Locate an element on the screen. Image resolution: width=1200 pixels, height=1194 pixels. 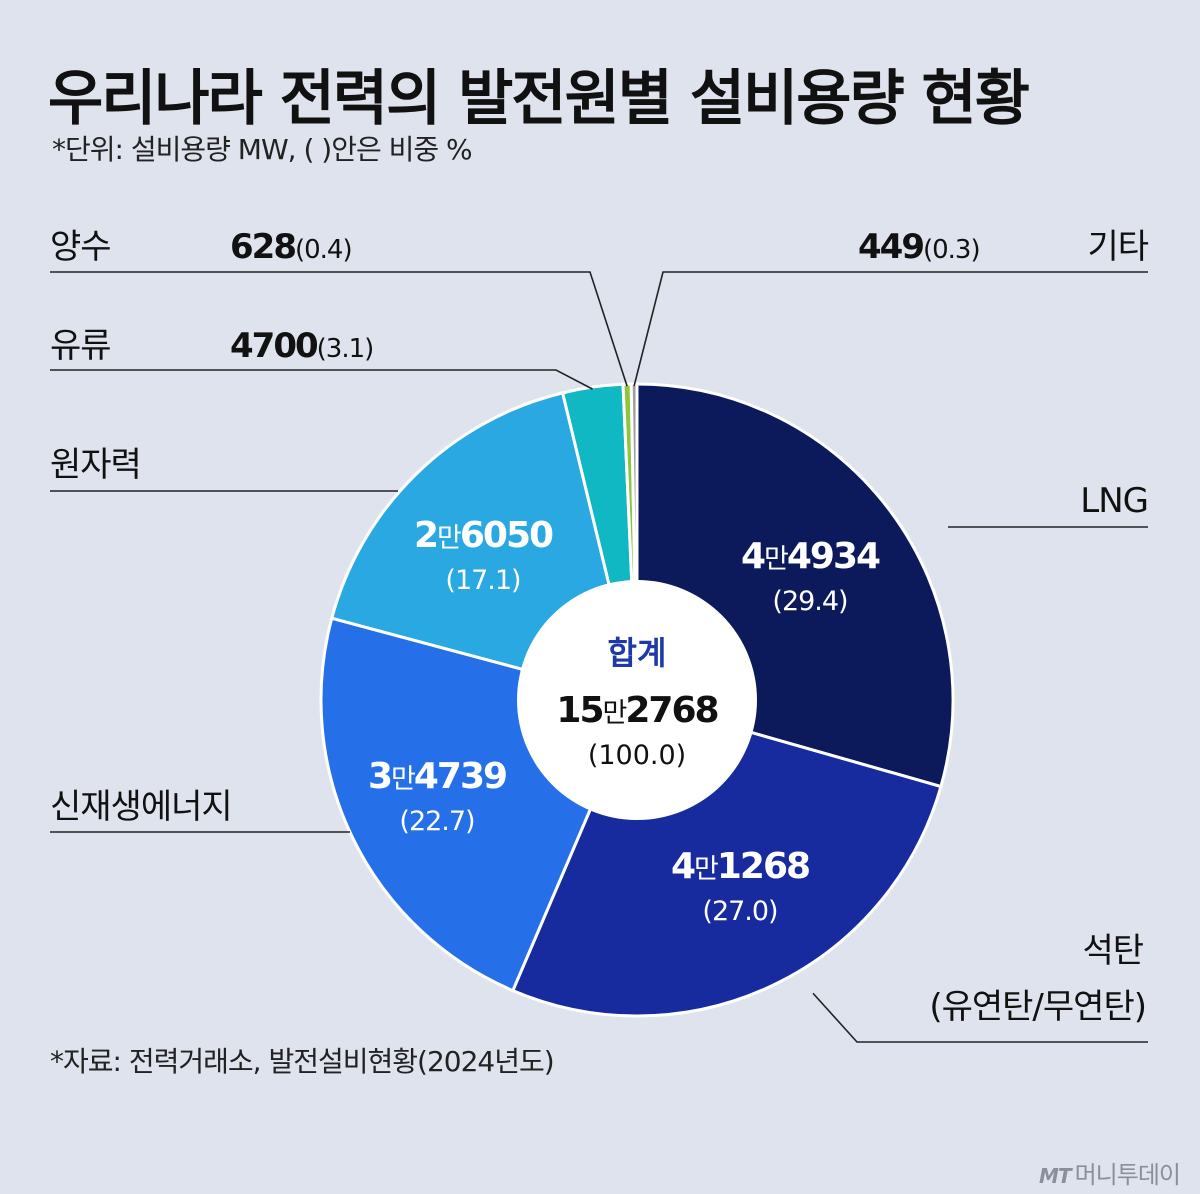
value-label-other: 449(0.3) is located at coordinates (919, 247).